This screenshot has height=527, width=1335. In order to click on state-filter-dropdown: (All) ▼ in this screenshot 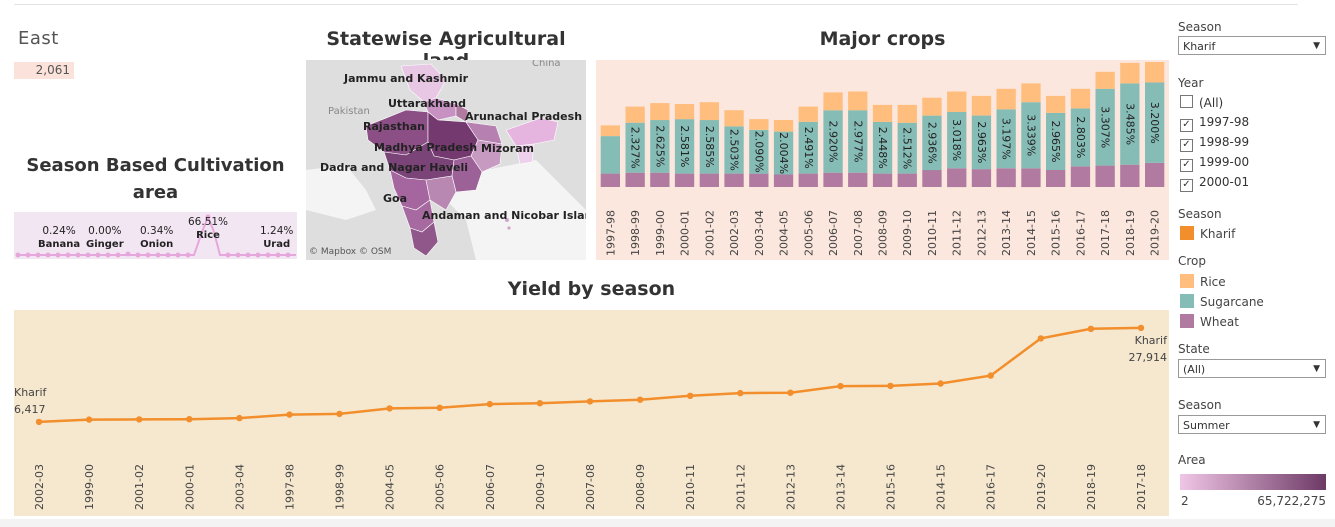, I will do `click(1252, 368)`.